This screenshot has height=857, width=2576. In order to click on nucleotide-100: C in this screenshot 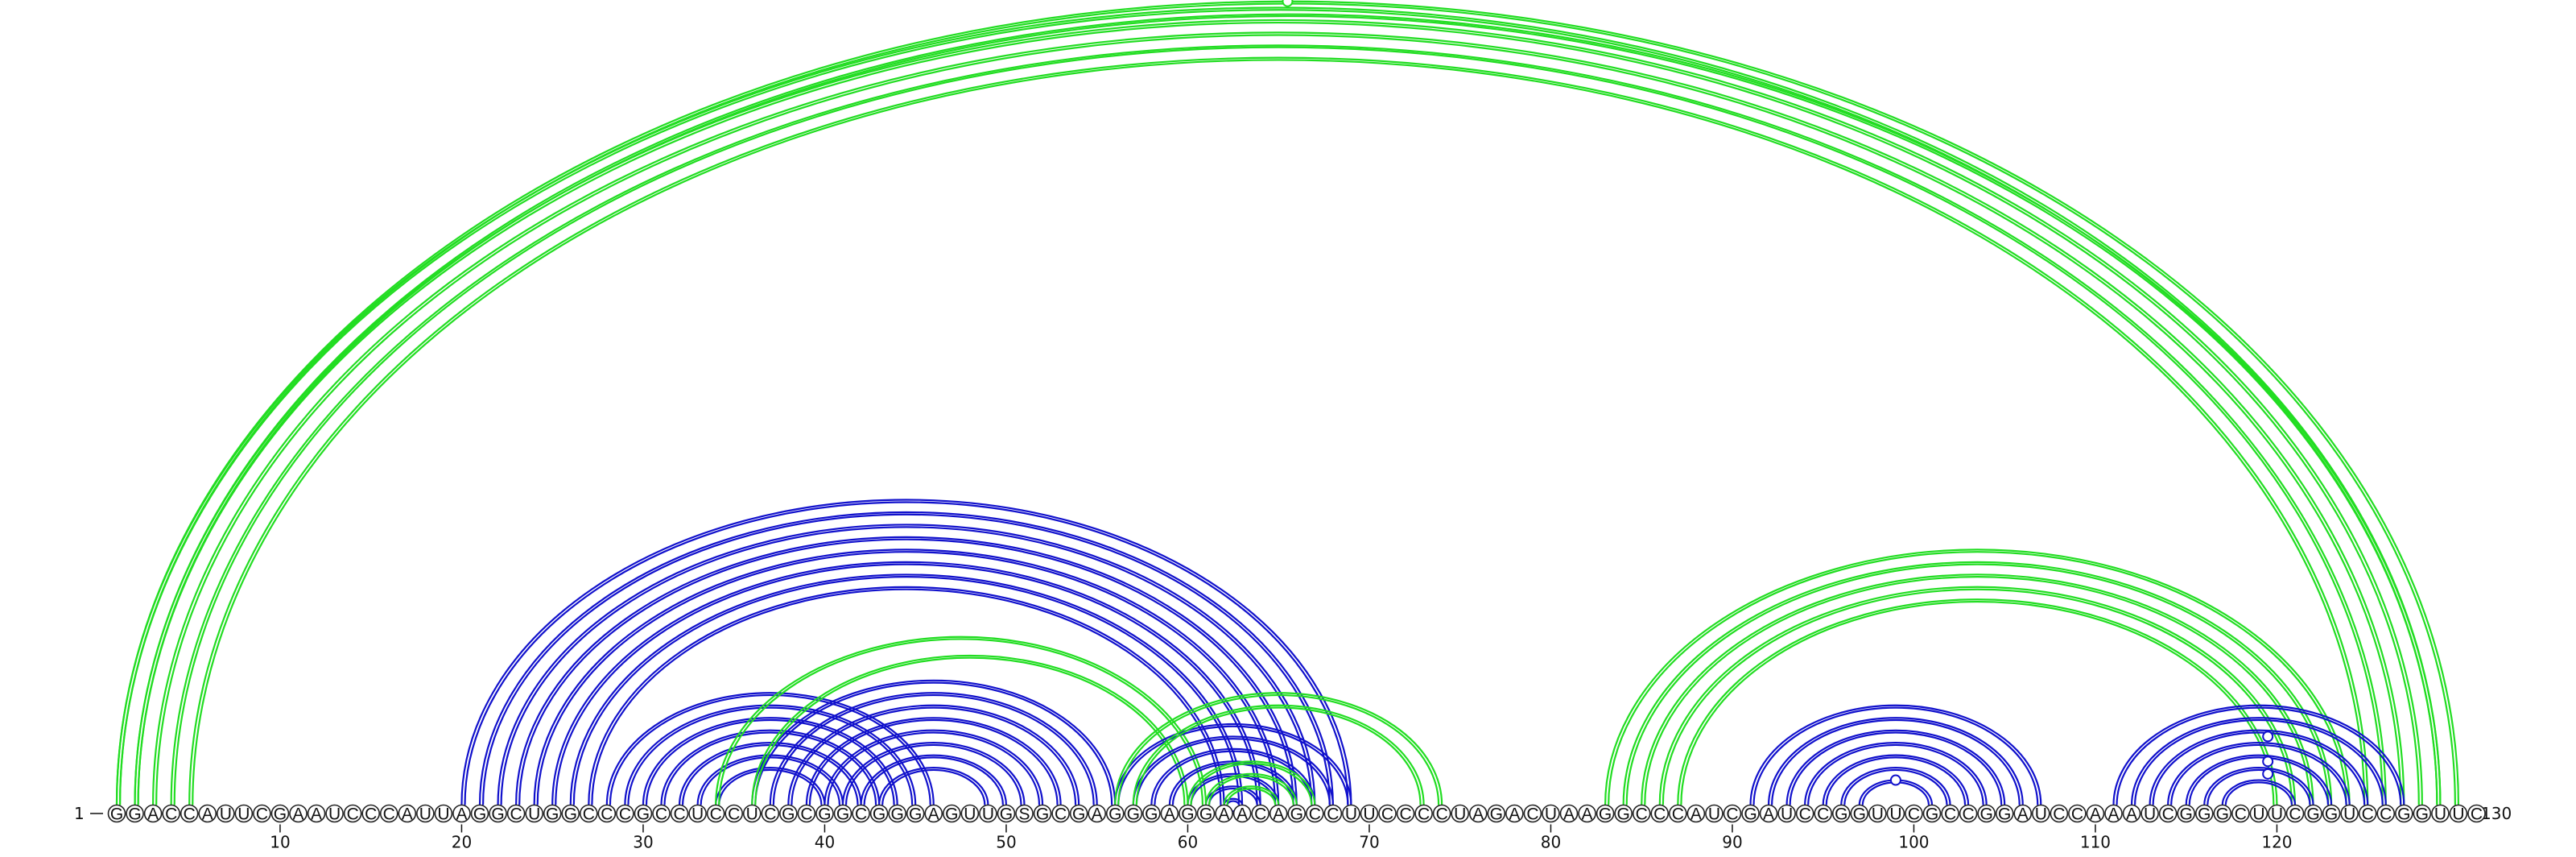, I will do `click(1914, 814)`.